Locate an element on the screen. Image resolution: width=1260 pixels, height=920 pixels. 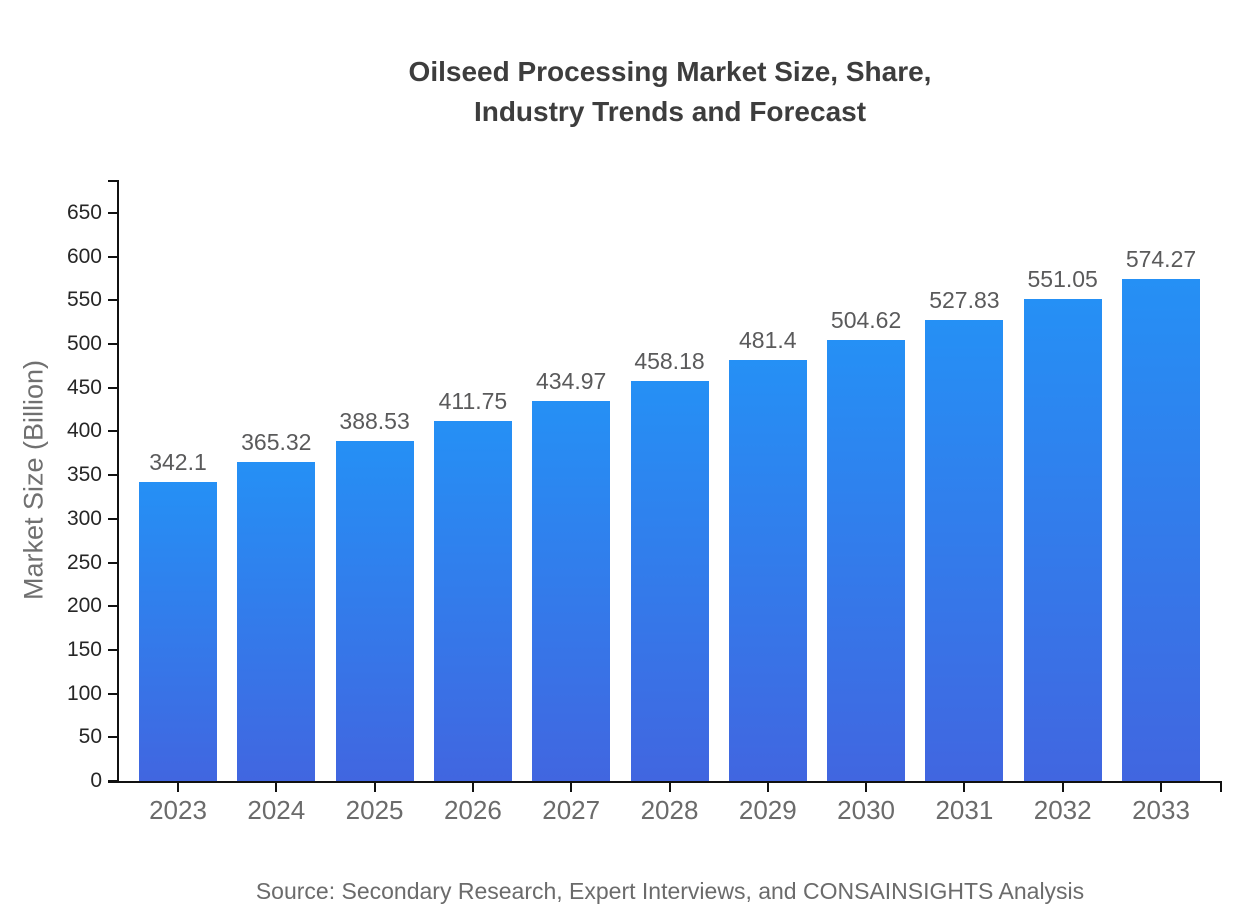
bar-value-label: 458.18 is located at coordinates (669, 360).